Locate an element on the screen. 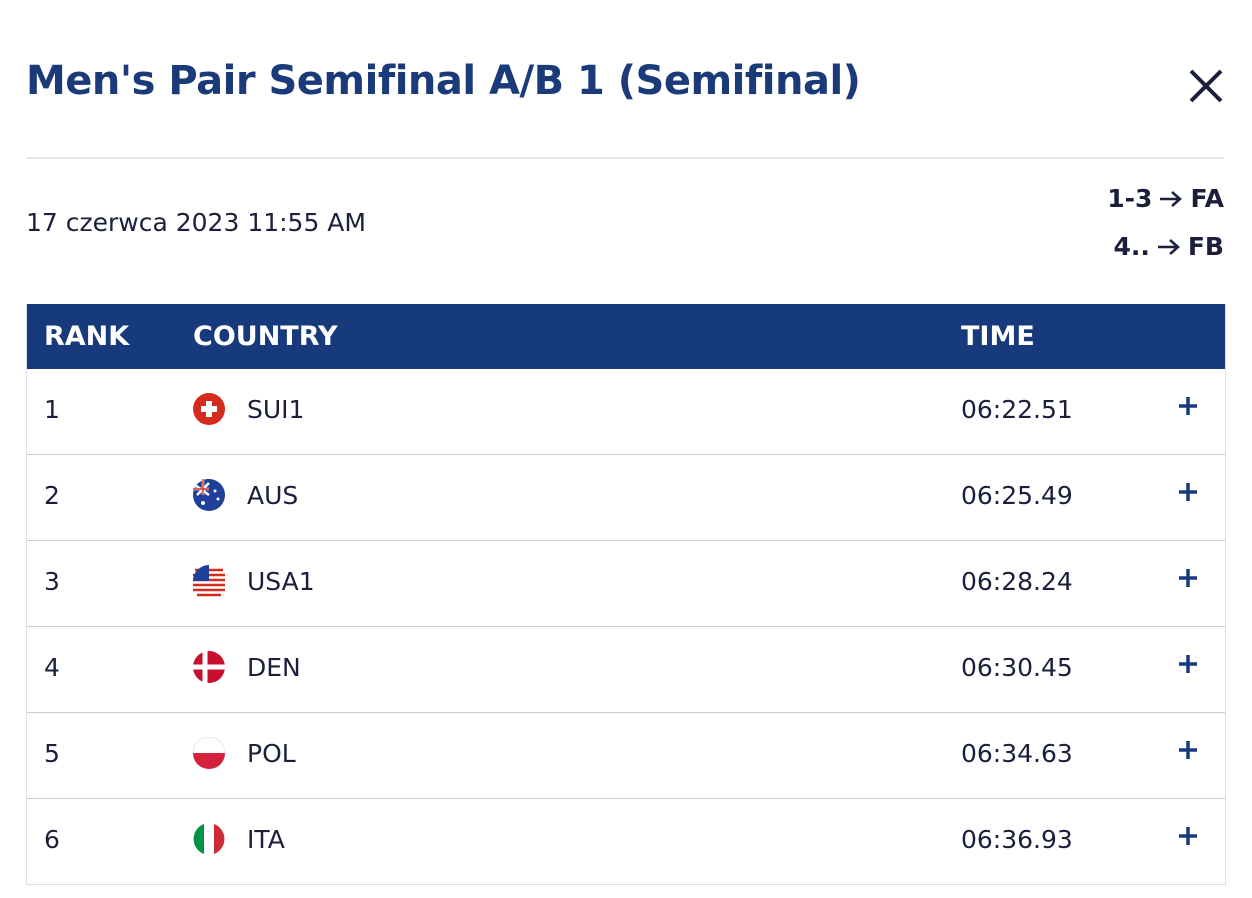 The height and width of the screenshot is (898, 1252). progression-rule: 4.. FB is located at coordinates (1168, 246).